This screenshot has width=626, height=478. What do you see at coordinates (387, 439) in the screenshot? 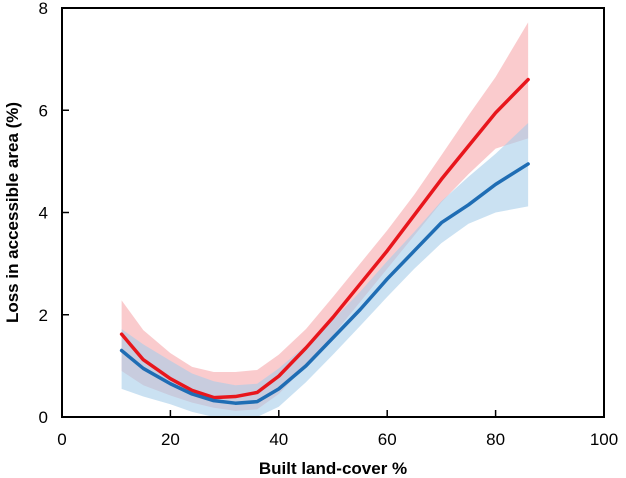
I see `x-tick-label: 60` at bounding box center [387, 439].